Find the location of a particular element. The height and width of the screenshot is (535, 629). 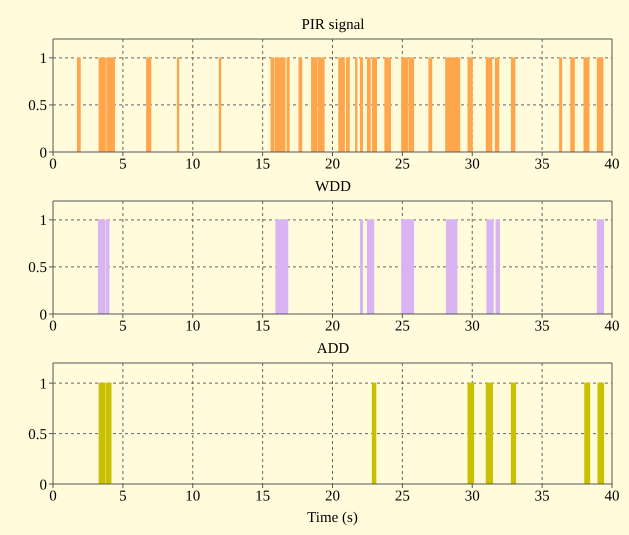

x-axis-title: Time (s) is located at coordinates (332, 518).